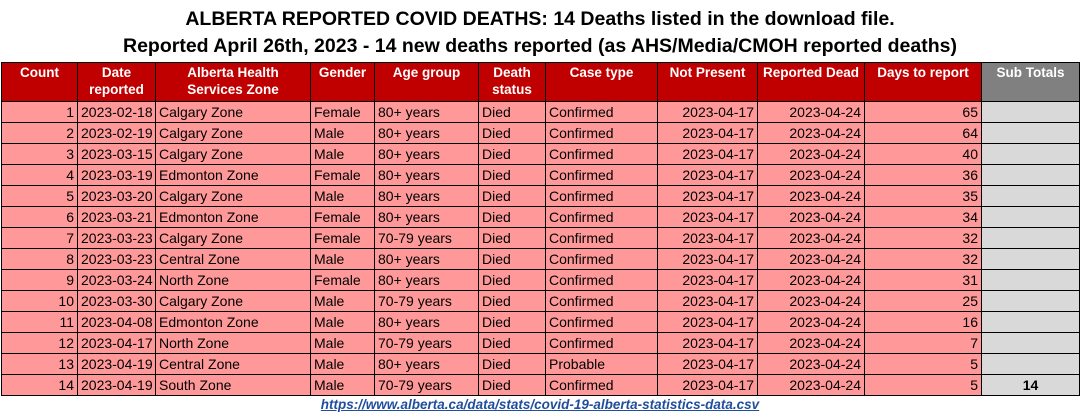 This screenshot has height=419, width=1080. Describe the element at coordinates (923, 301) in the screenshot. I see `cell-days-to-report: 25` at that location.